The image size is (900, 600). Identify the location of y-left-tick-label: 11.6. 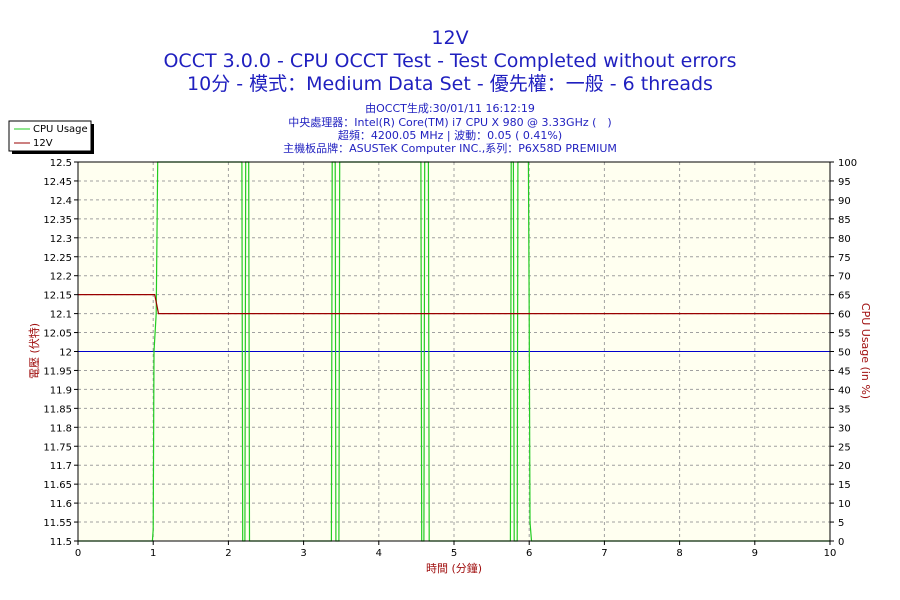
(61, 504).